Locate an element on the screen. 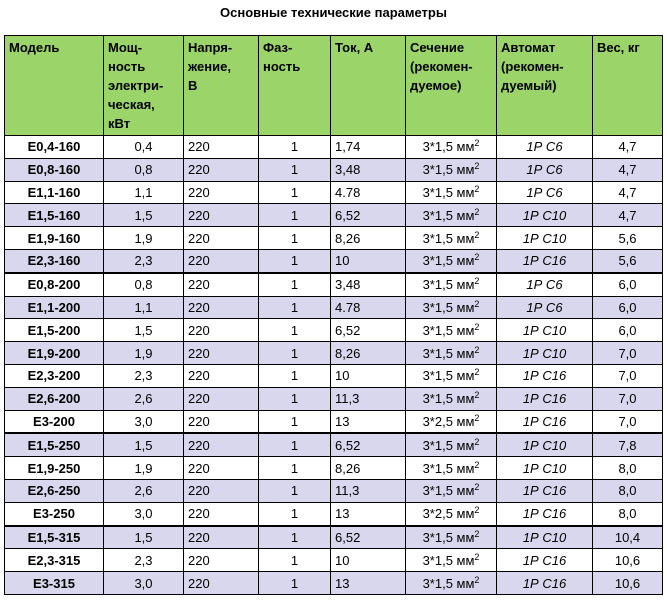 Image resolution: width=667 pixels, height=601 pixels. power-cell: 2,3 is located at coordinates (143, 261).